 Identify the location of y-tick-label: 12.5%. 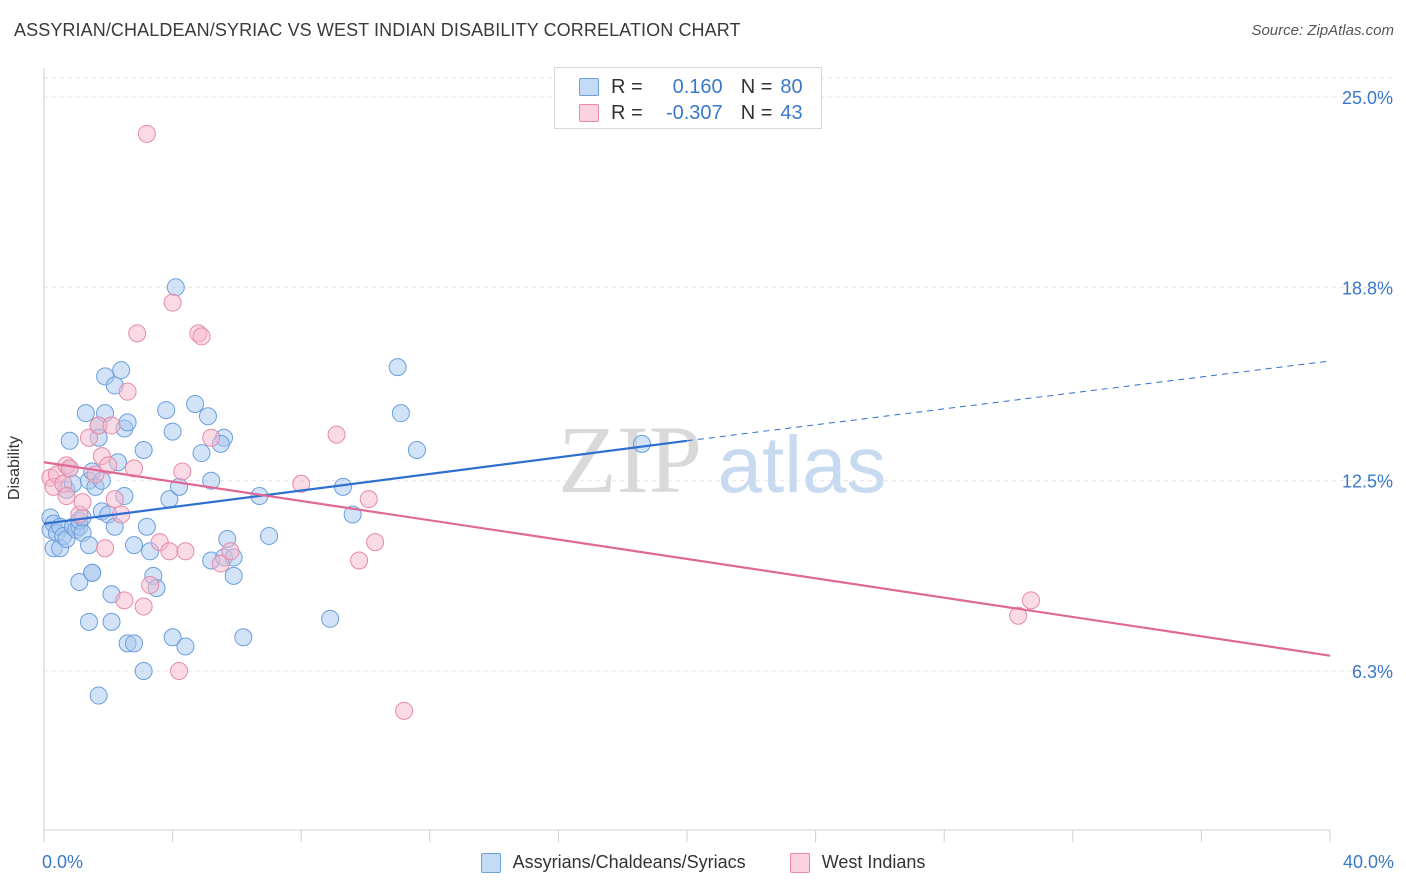
(1367, 482).